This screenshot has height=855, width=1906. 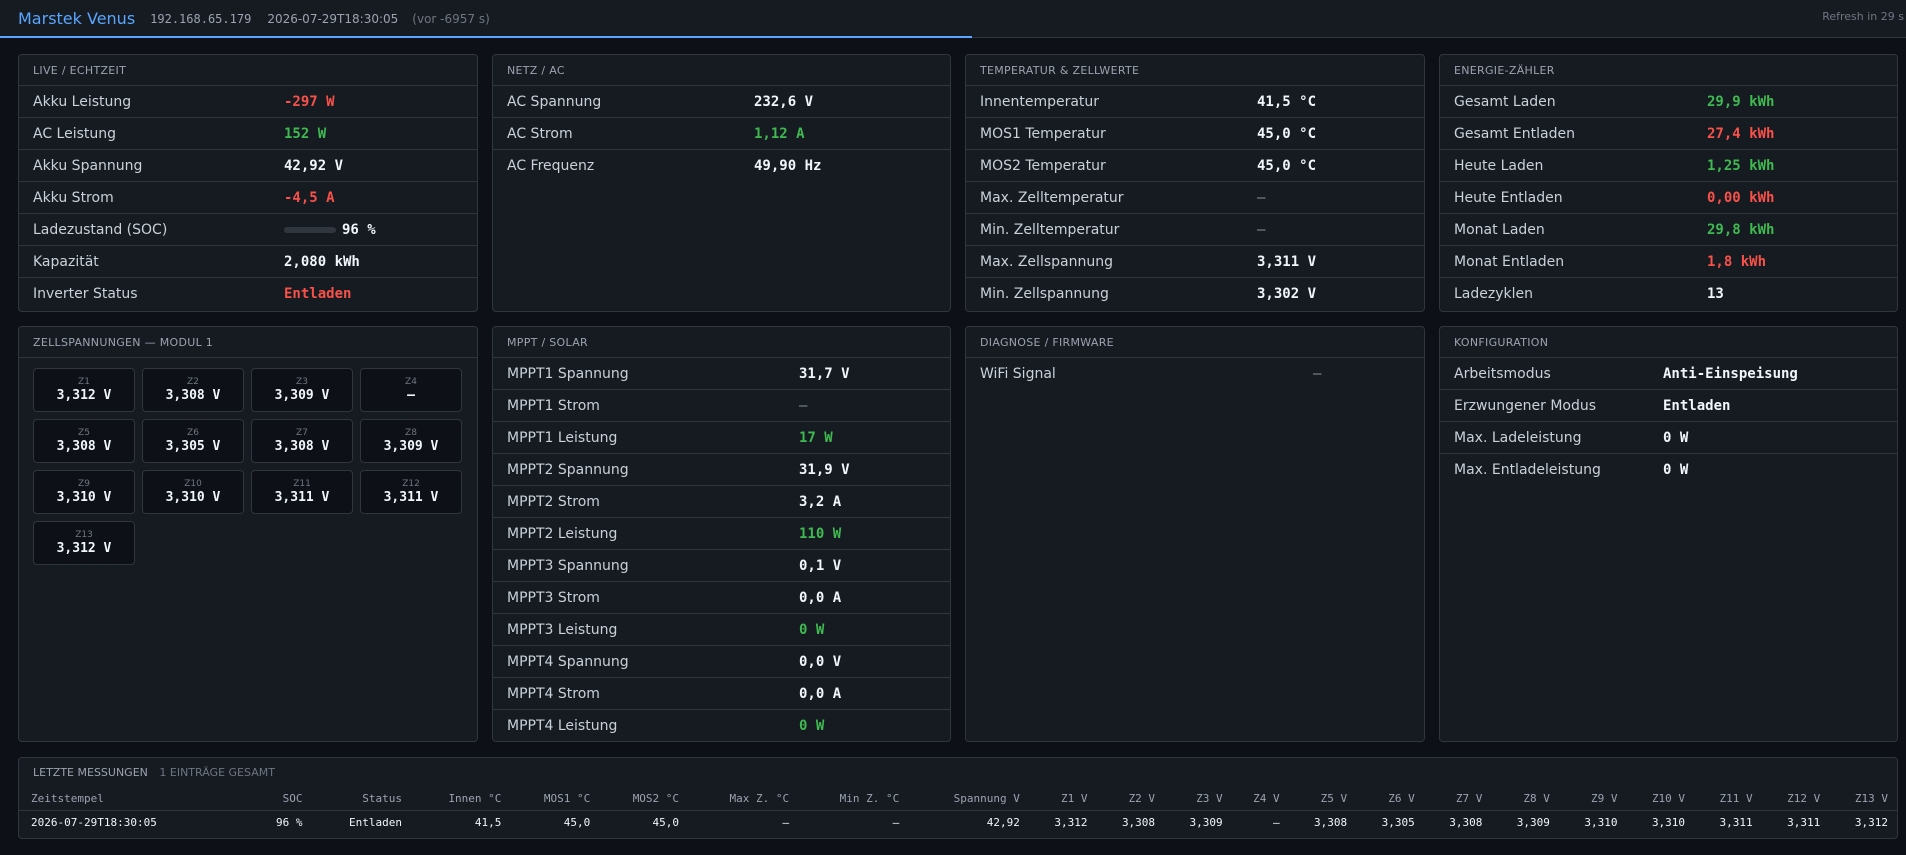 What do you see at coordinates (411, 484) in the screenshot?
I see `cell-label: Z12` at bounding box center [411, 484].